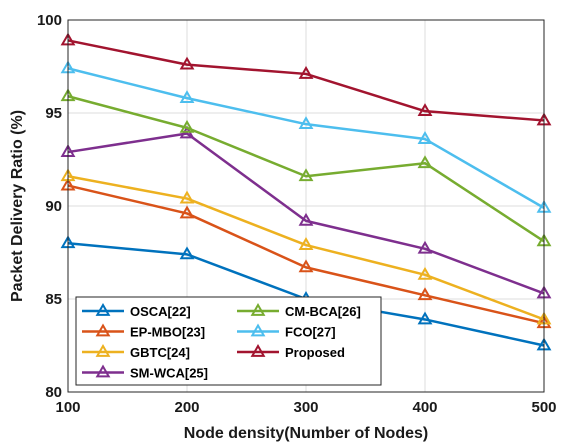  Describe the element at coordinates (17, 206) in the screenshot. I see `y-axis-label: Packet Delivery Ratio (%)` at that location.